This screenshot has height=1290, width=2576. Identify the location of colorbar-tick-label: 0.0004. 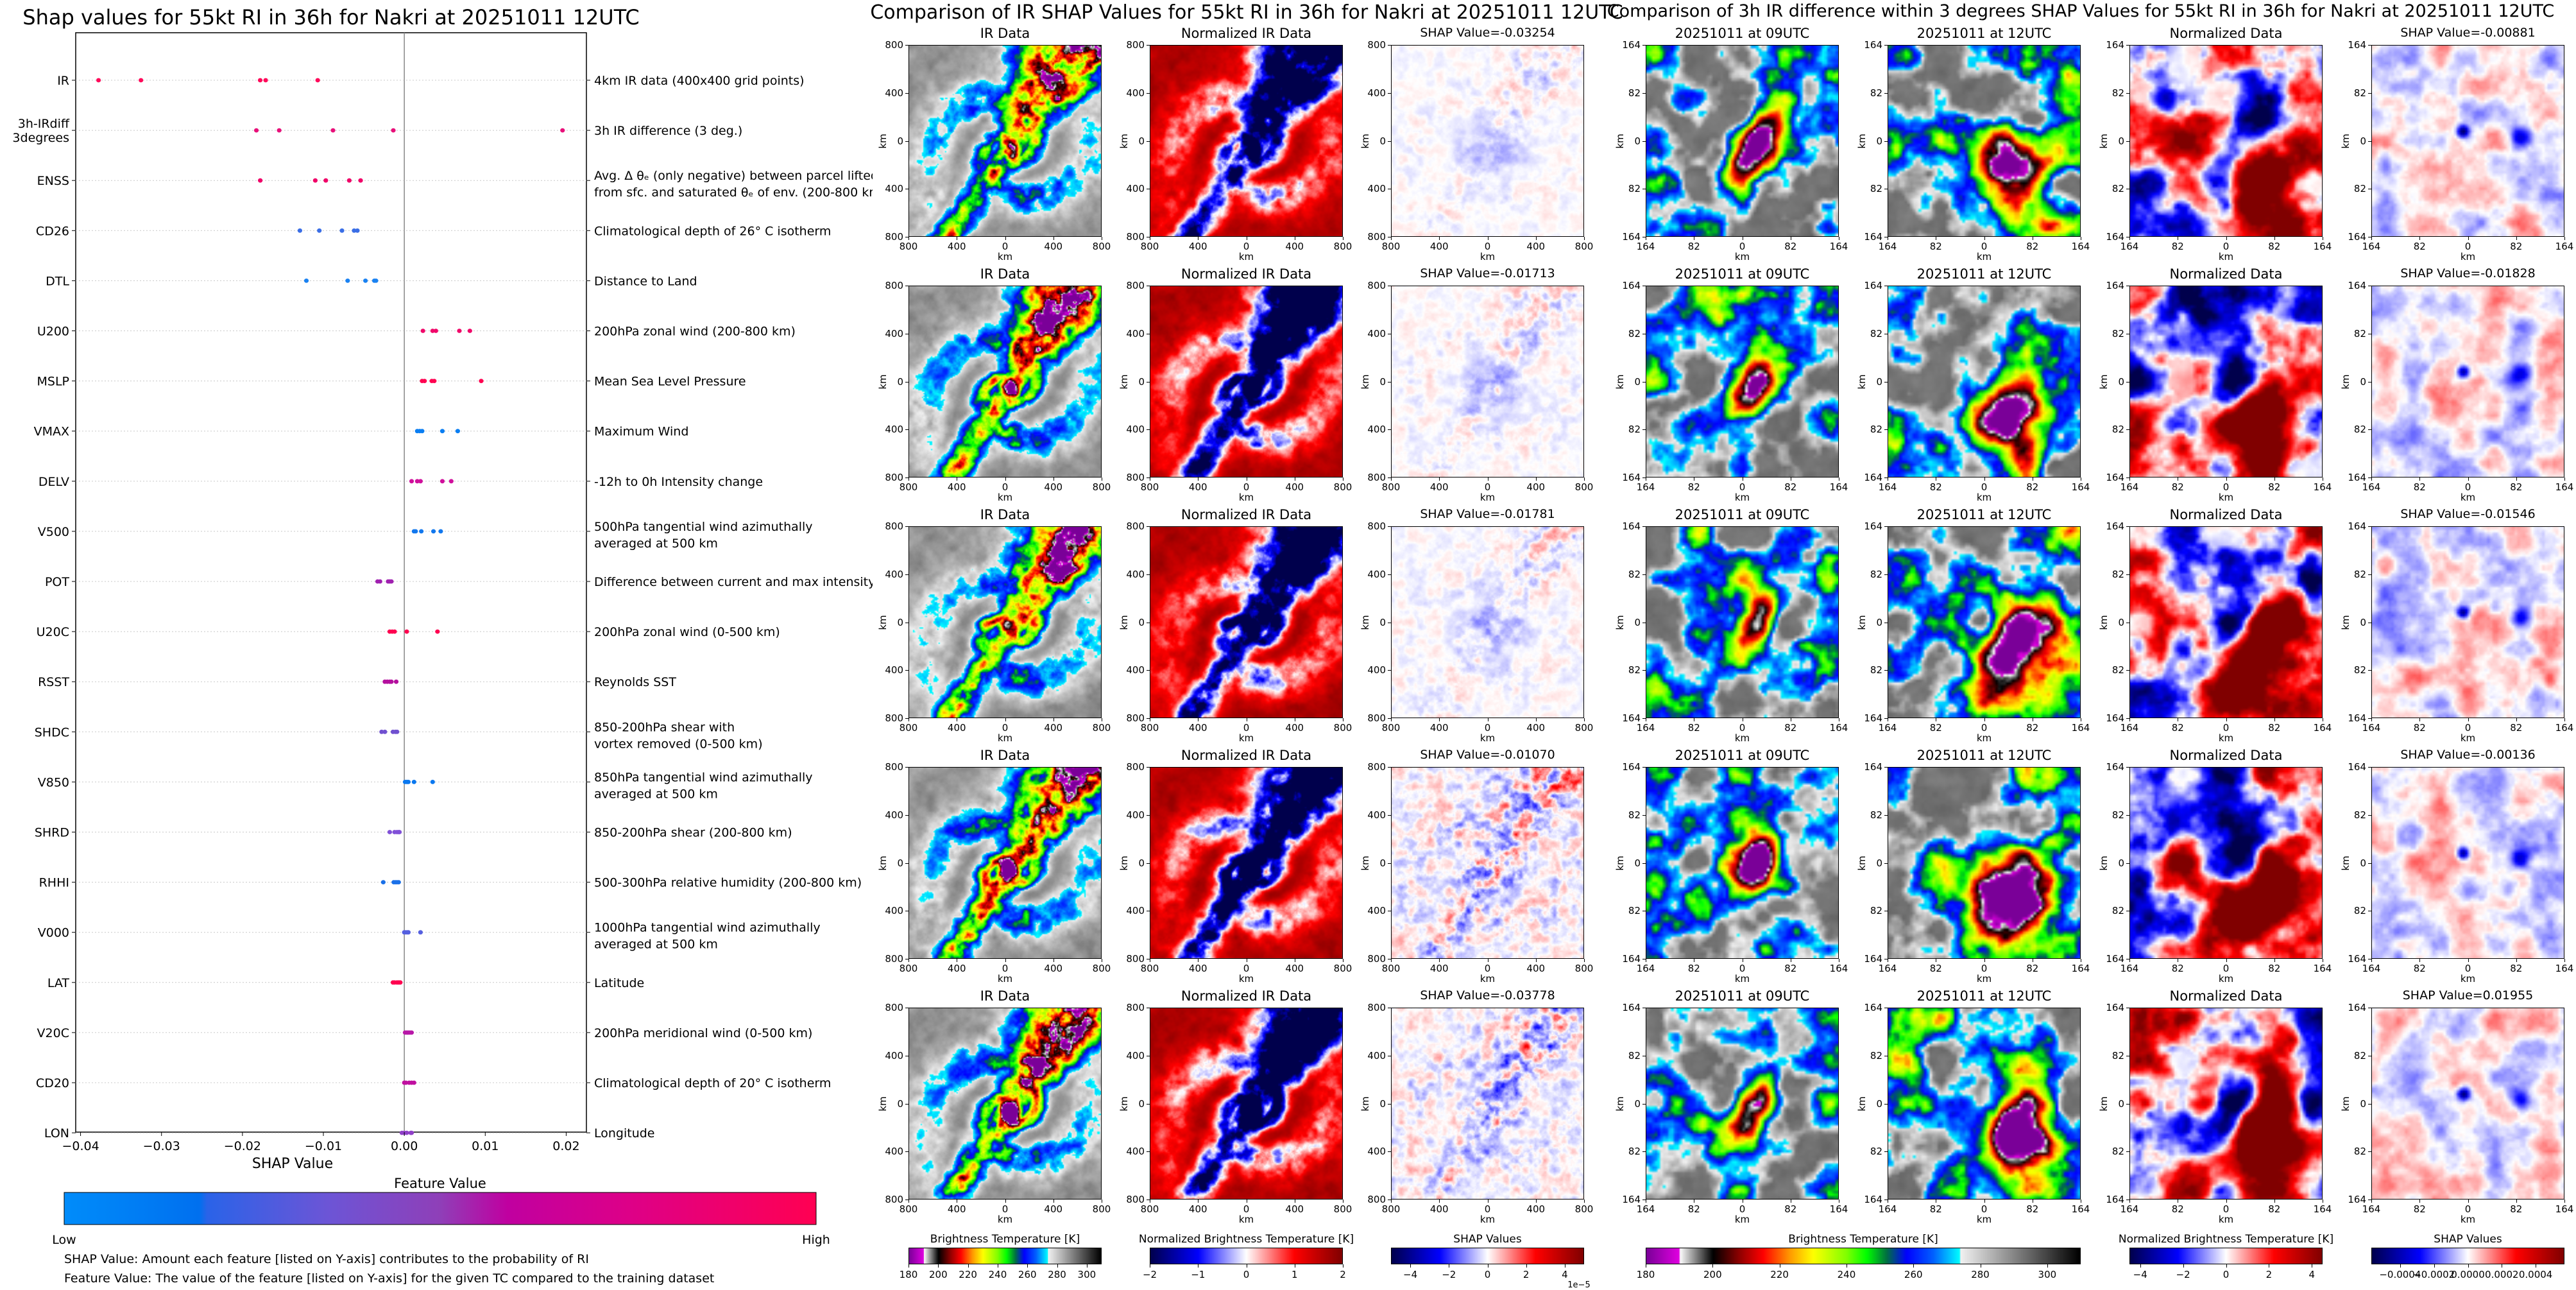
(2535, 1274).